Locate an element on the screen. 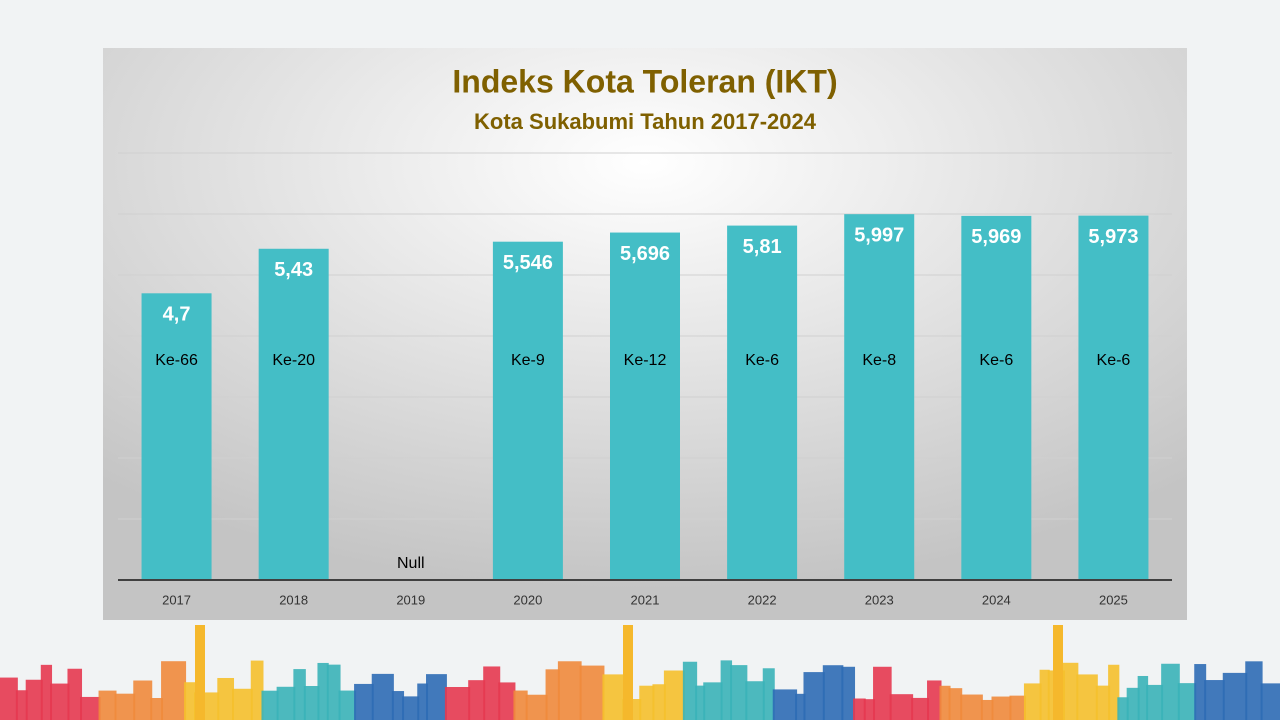 The height and width of the screenshot is (720, 1280). value-label: 5,43 is located at coordinates (293, 270).